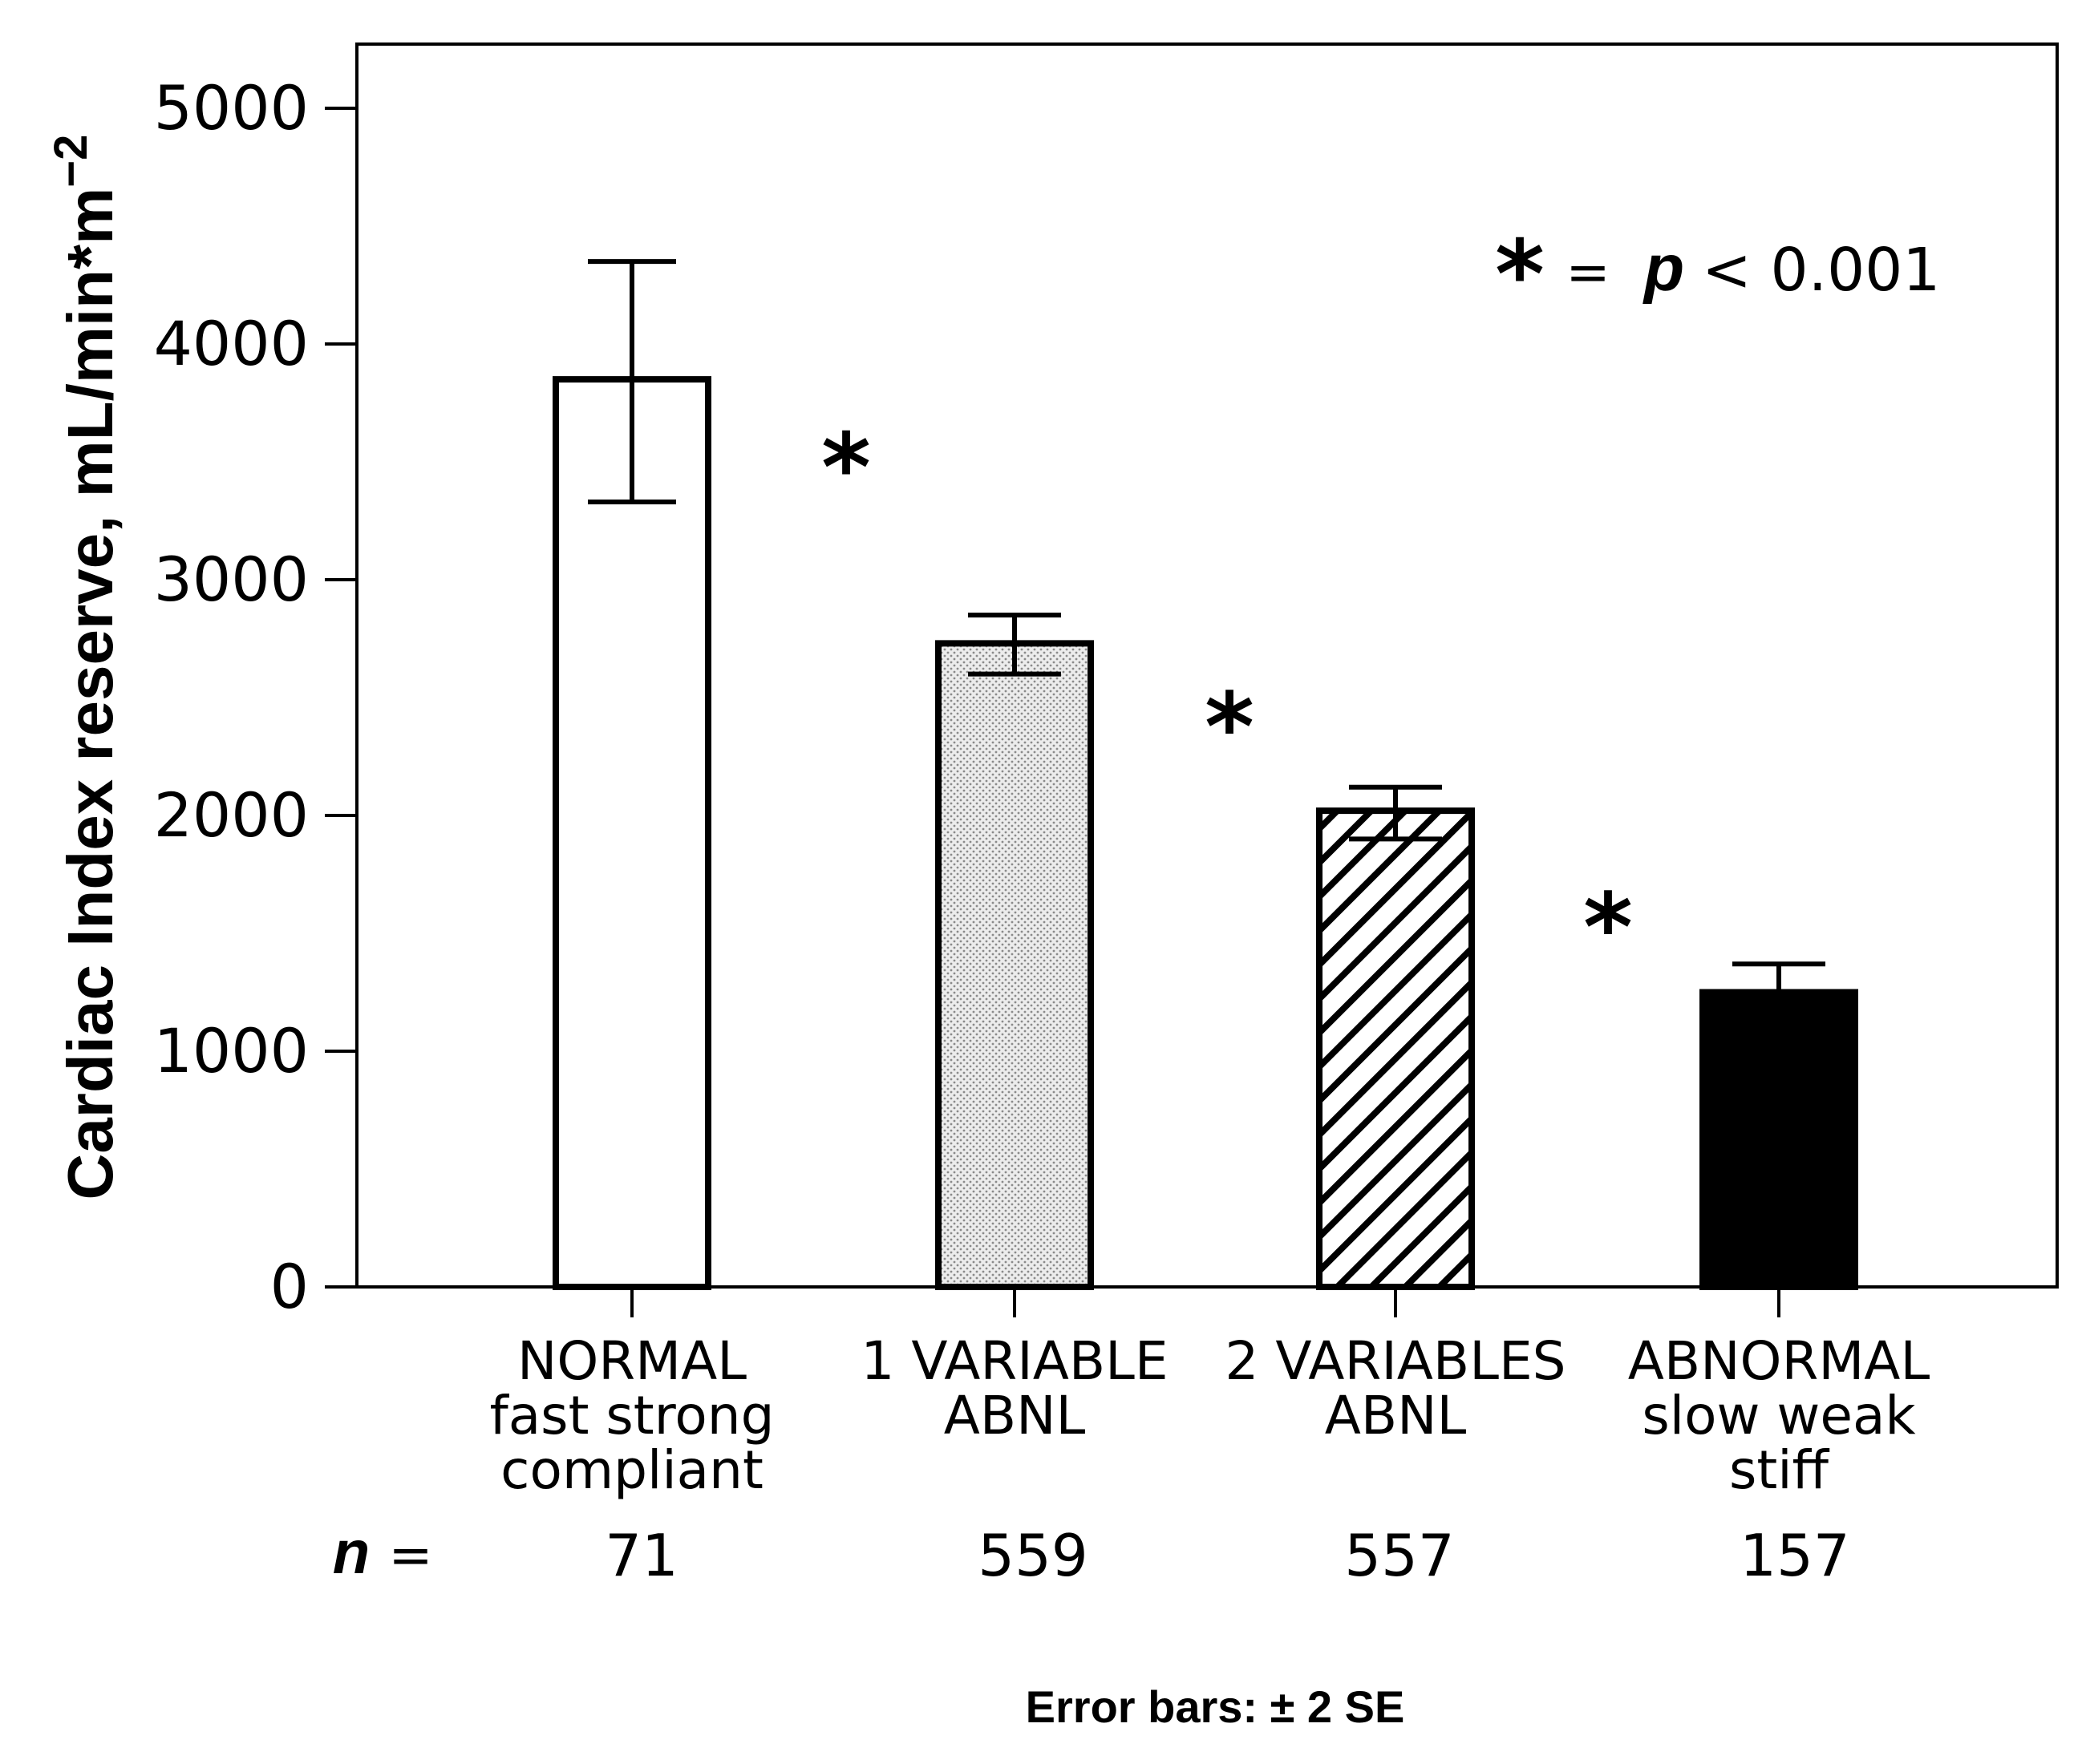 This screenshot has height=1764, width=2082. I want to click on y-tick-label: 5000, so click(231, 108).